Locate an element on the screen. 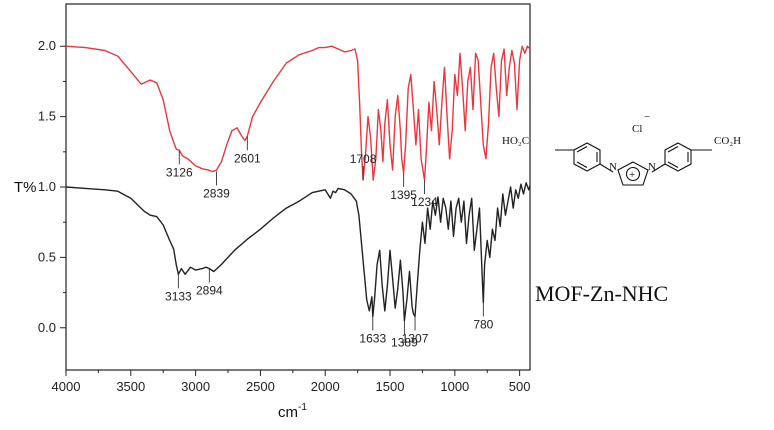  x-axis-unit: cm is located at coordinates (288, 412).